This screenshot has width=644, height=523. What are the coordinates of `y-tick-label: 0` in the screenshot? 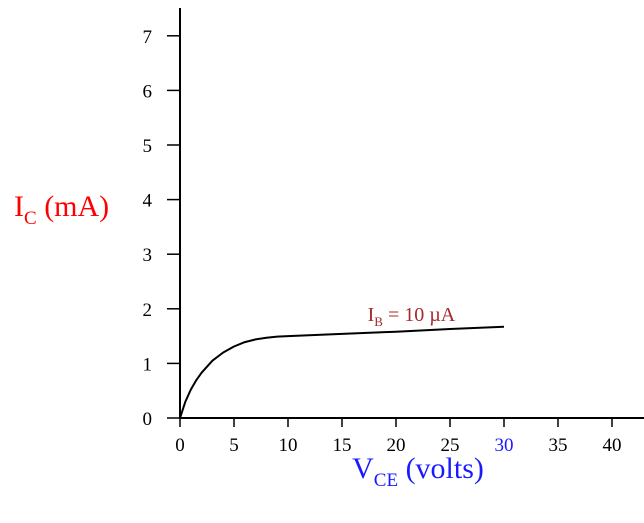 It's located at (148, 419).